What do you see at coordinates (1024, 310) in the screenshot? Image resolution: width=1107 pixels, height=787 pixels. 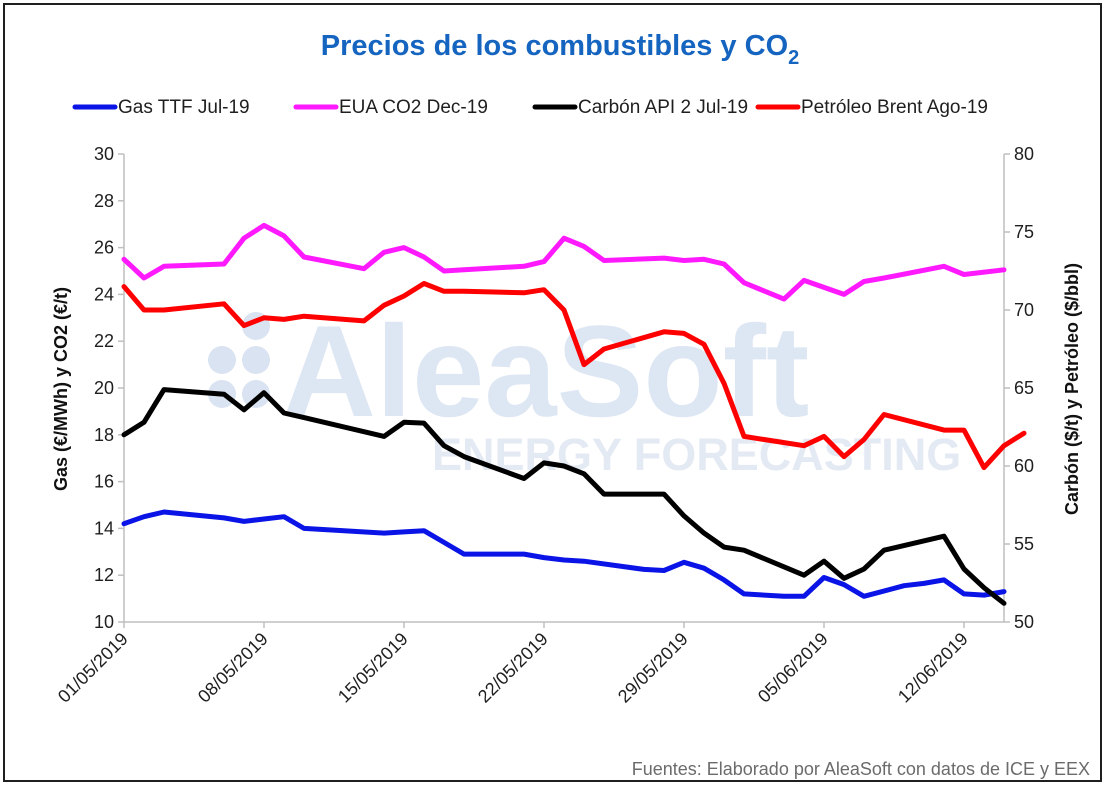 I see `right-tick-label: 70` at bounding box center [1024, 310].